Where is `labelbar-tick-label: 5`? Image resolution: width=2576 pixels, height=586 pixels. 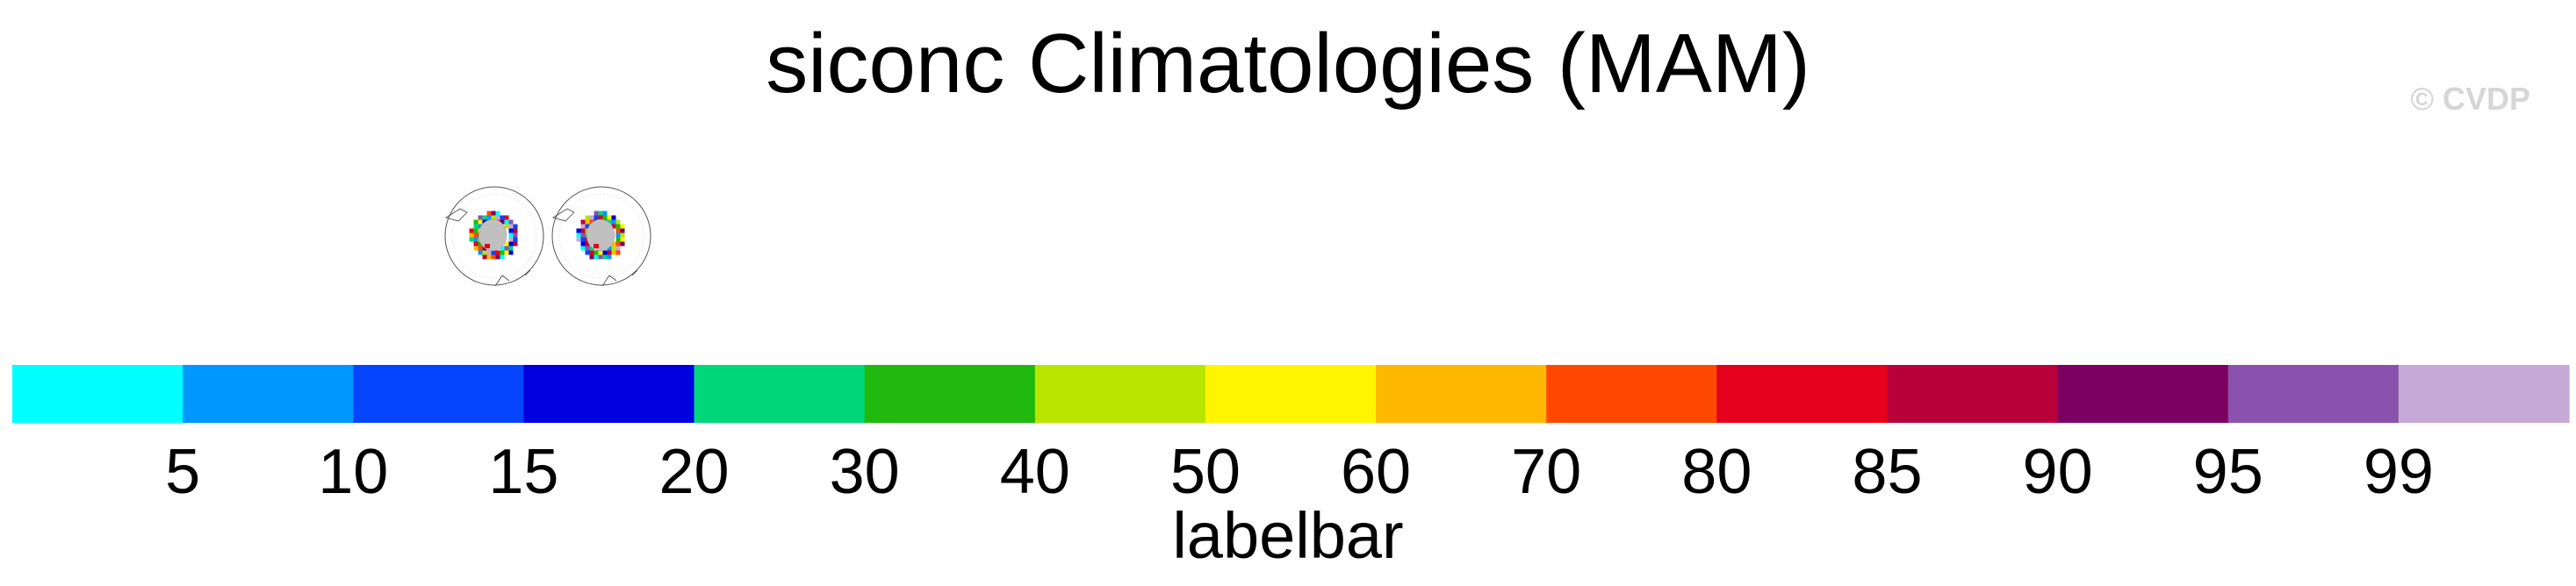 labelbar-tick-label: 5 is located at coordinates (182, 472).